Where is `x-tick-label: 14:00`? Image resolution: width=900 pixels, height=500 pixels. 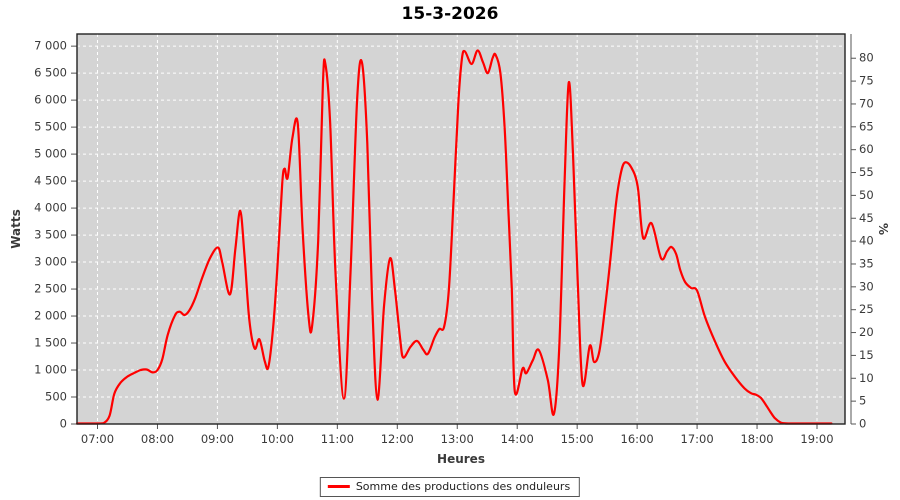
x-tick-label: 14:00 is located at coordinates (517, 439).